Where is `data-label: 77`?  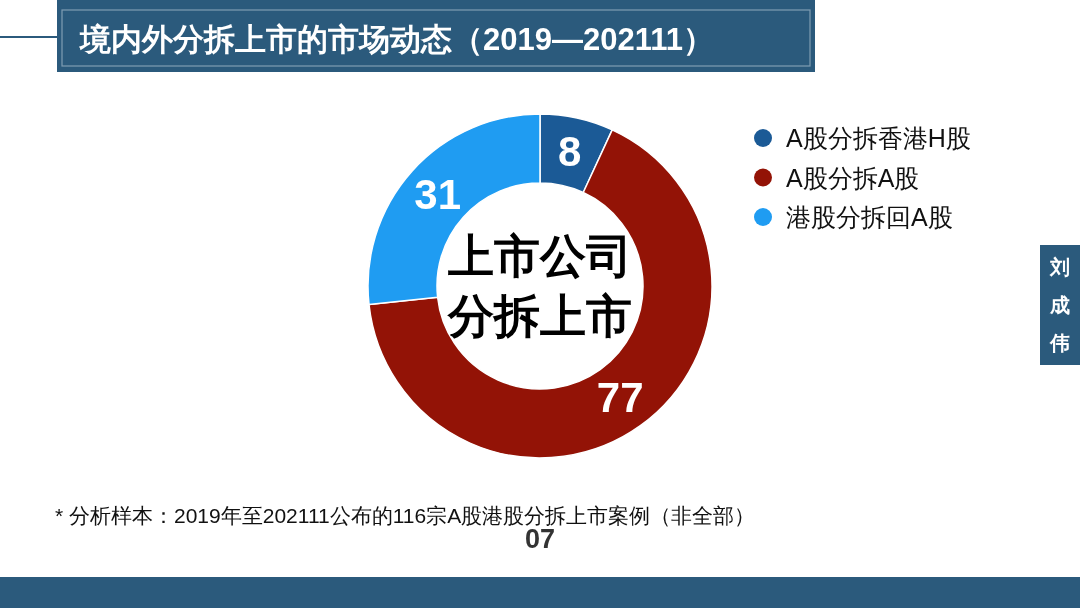 data-label: 77 is located at coordinates (620, 398).